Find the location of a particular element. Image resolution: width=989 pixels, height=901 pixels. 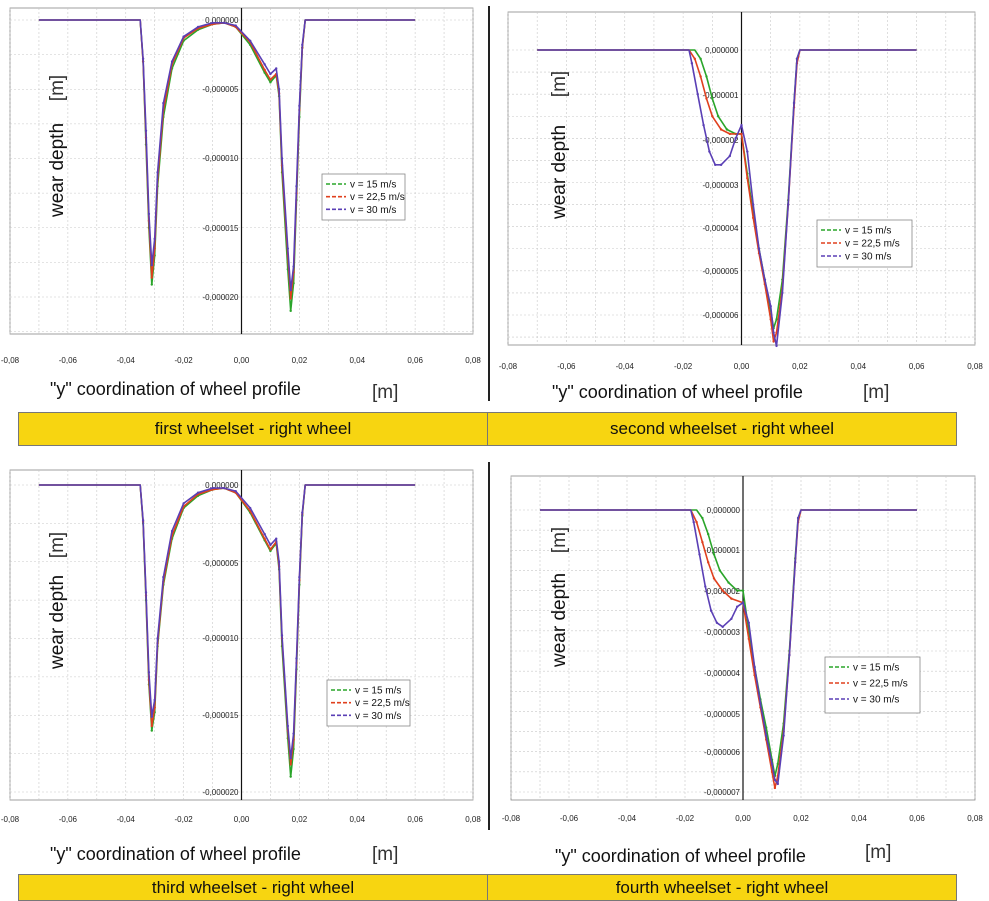

y-tick-label: -0,000001 is located at coordinates (720, 95).